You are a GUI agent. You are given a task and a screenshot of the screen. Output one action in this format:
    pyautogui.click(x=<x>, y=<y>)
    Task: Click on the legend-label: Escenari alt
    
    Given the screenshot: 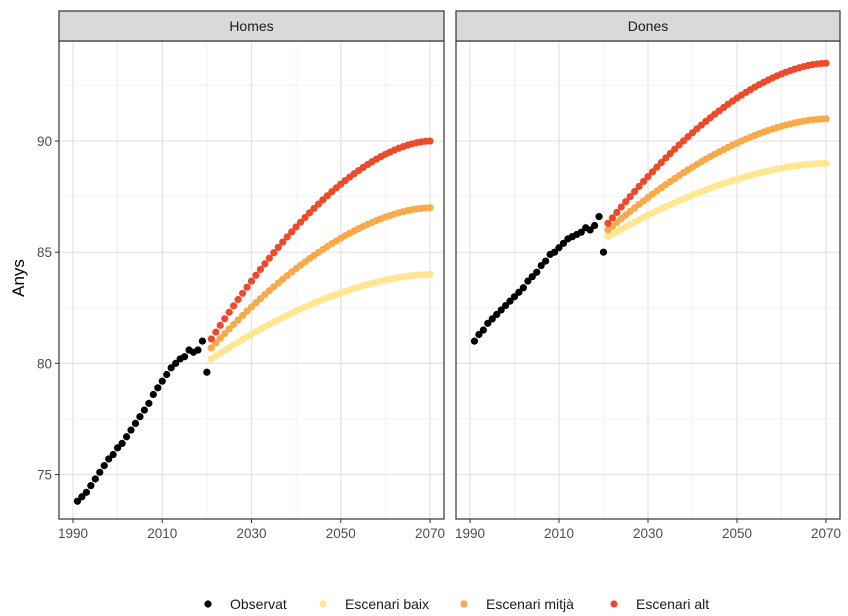 What is the action you would take?
    pyautogui.click(x=672, y=604)
    